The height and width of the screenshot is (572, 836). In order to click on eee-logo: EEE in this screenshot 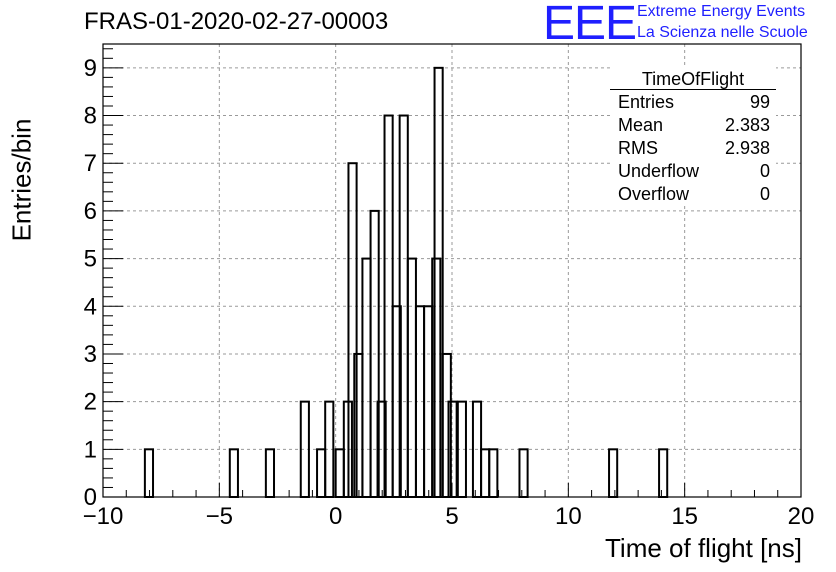, I will do `click(590, 25)`.